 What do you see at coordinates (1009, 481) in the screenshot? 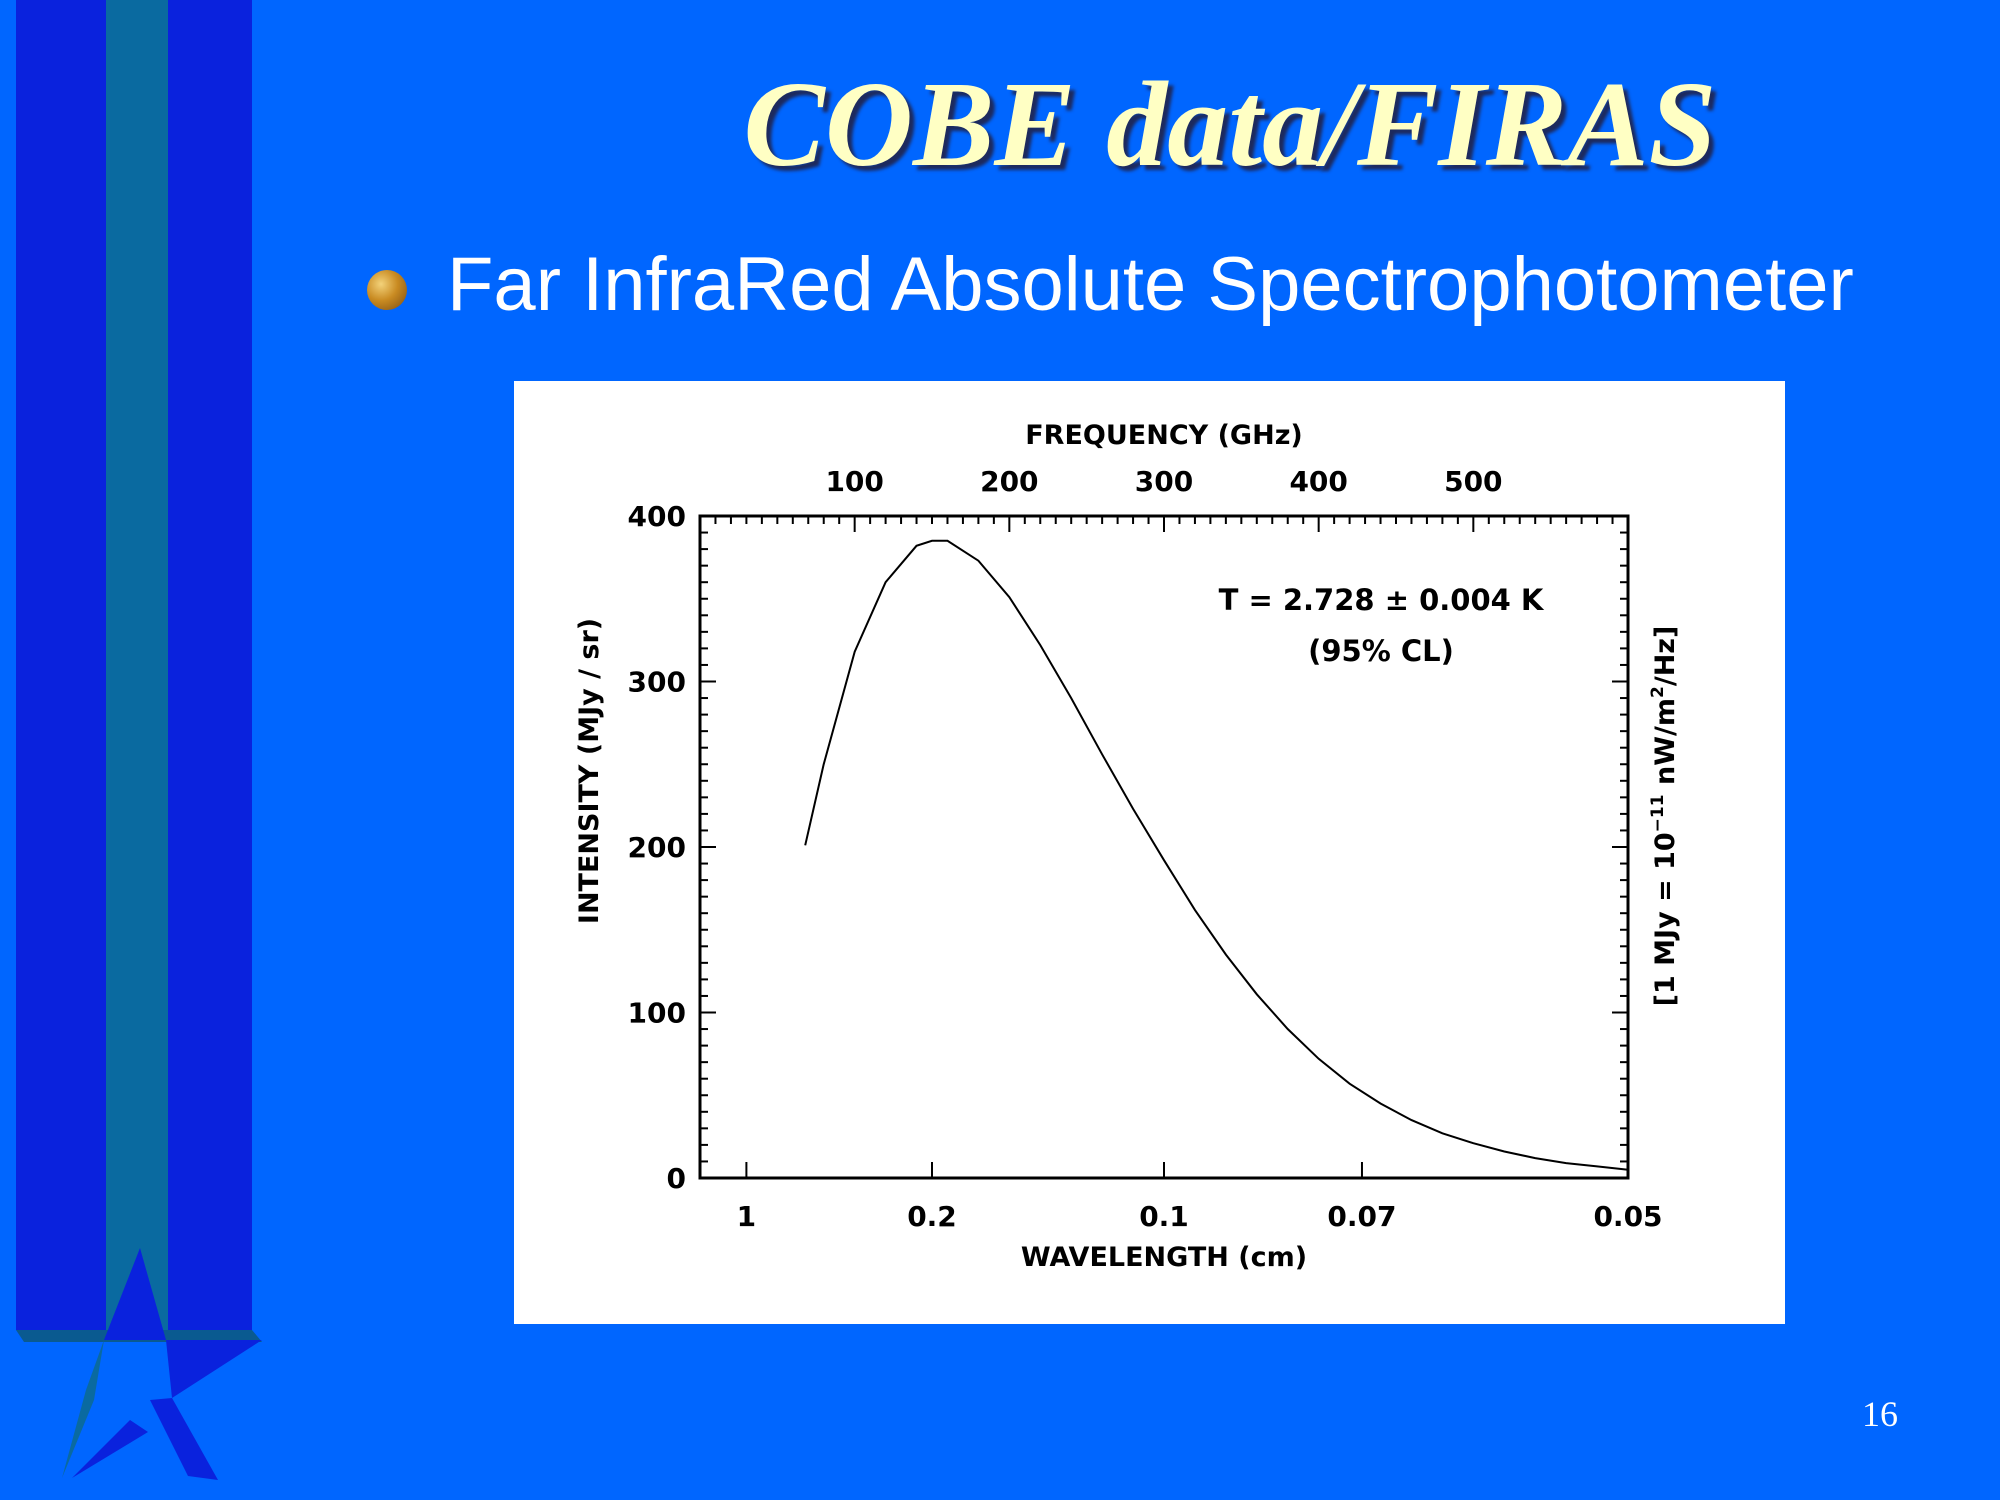
I see `x-top-tick-label: 200` at bounding box center [1009, 481].